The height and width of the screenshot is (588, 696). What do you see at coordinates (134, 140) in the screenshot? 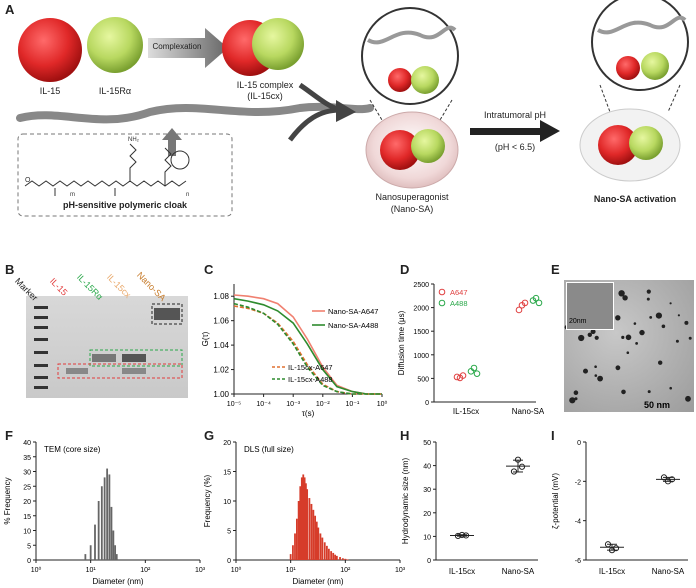
I see `nh2-label: NH₂` at bounding box center [134, 140].